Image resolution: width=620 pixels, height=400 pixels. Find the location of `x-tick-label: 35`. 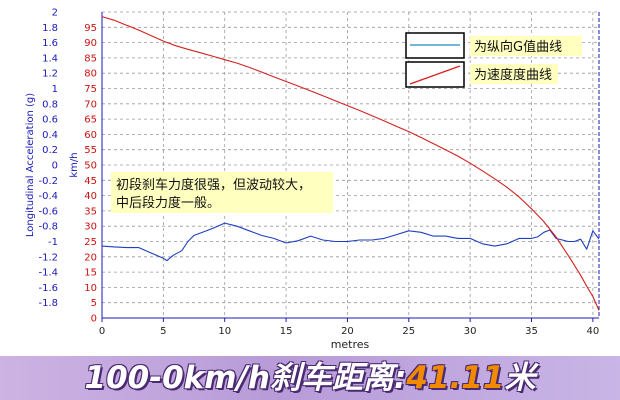

x-tick-label: 35 is located at coordinates (531, 331).